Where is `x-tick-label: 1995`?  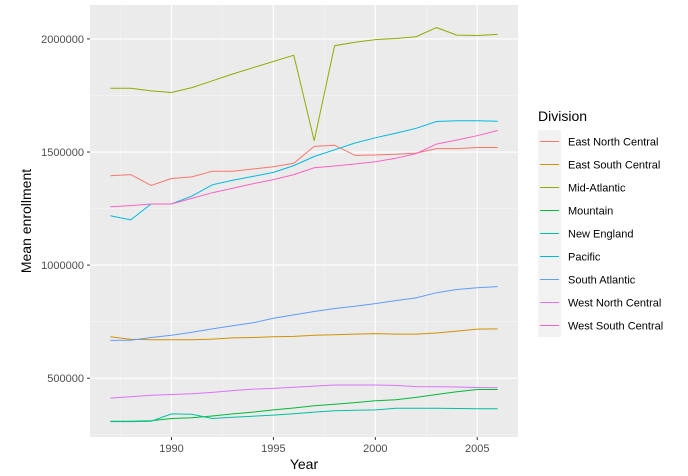
x-tick-label: 1995 is located at coordinates (273, 449).